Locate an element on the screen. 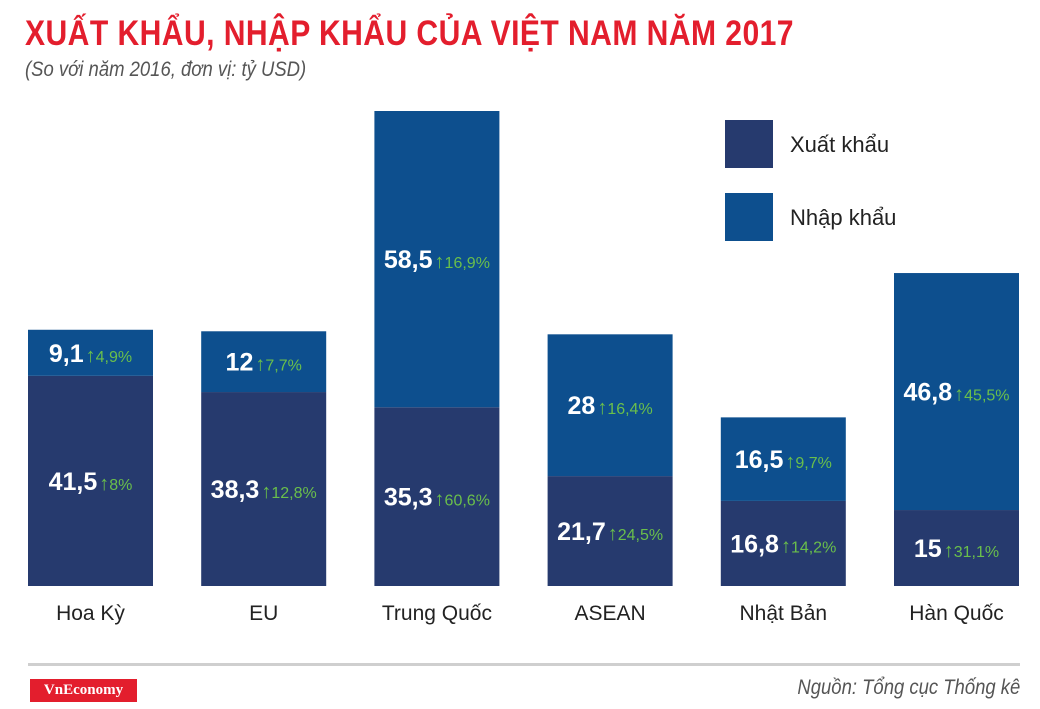 The width and height of the screenshot is (1040, 709). vneconomy-logo: VnEconomy is located at coordinates (83, 690).